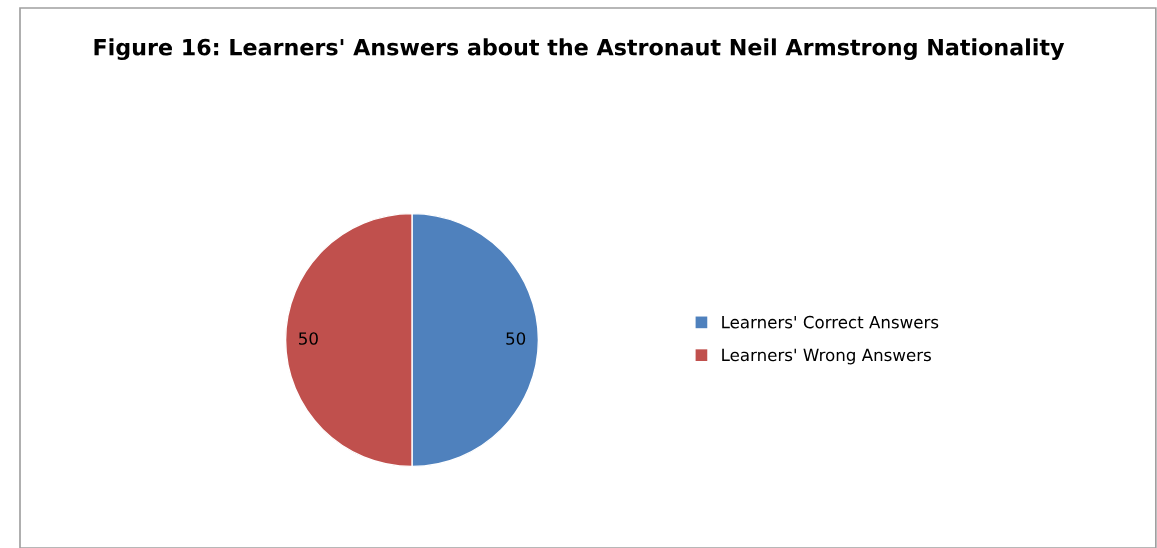 Image resolution: width=1157 pixels, height=548 pixels. I want to click on legend-label: Learners' Wrong Answers, so click(826, 356).